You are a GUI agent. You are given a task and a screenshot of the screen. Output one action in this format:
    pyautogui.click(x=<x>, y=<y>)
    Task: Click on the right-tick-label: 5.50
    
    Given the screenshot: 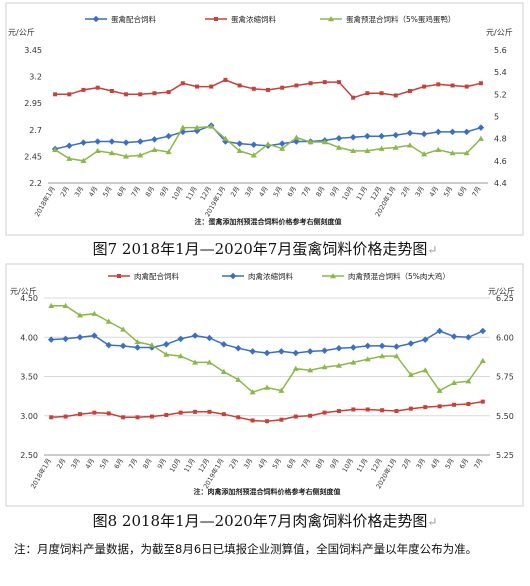 What is the action you would take?
    pyautogui.click(x=505, y=416)
    